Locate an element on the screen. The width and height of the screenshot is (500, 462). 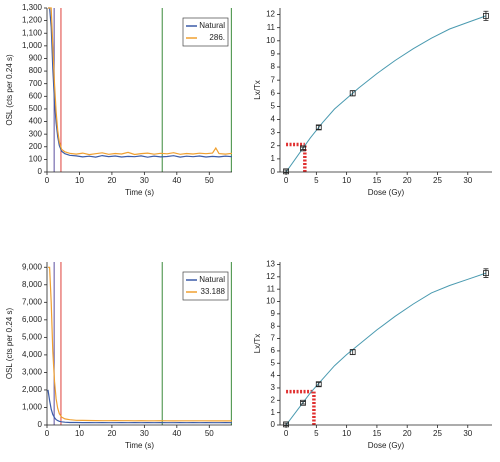
y-tick-label: 11 is located at coordinates (271, 27).